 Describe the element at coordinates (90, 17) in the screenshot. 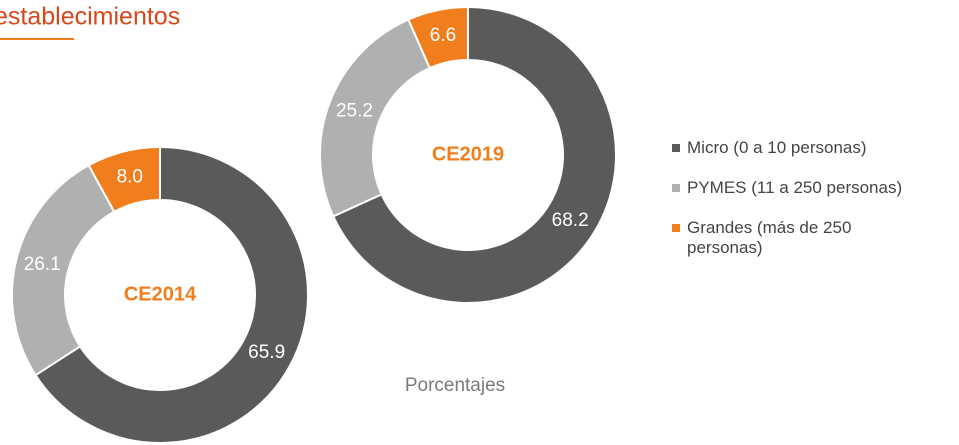

I see `title: establecimientos` at that location.